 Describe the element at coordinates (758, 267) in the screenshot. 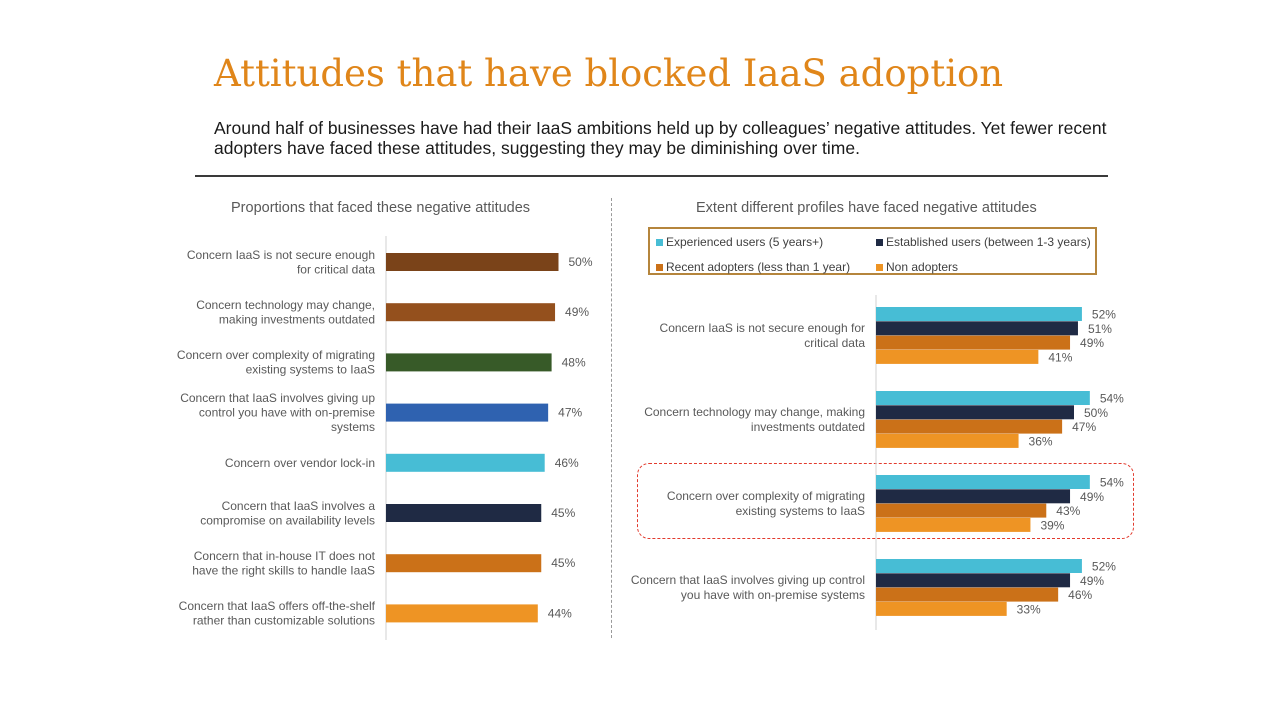

I see `legend-label: Recent adopters (less than 1 year)` at that location.